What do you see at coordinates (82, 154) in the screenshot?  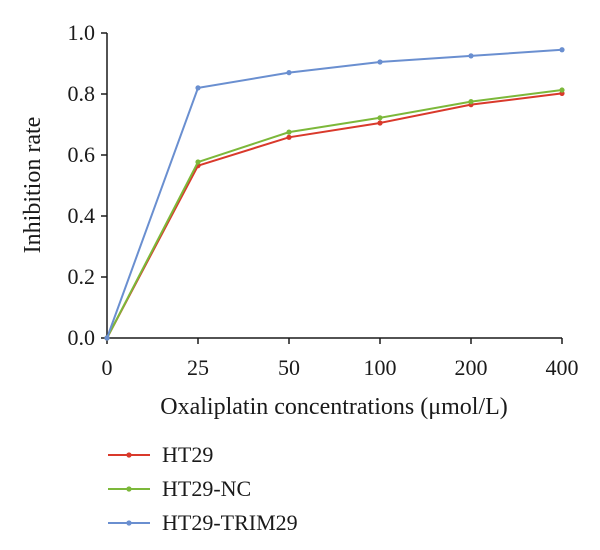 I see `y-tick-label: 0.6` at bounding box center [82, 154].